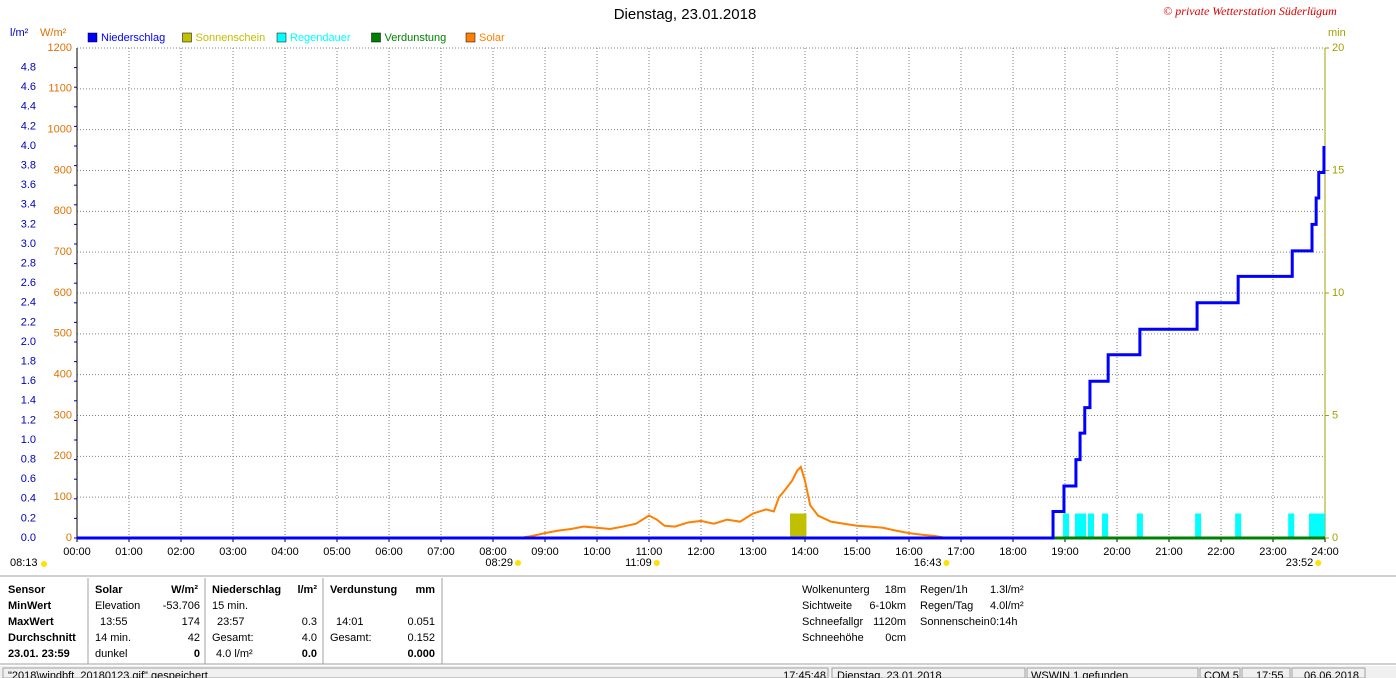 The width and height of the screenshot is (1396, 678). I want to click on weather-value: 6-10km, so click(887, 606).